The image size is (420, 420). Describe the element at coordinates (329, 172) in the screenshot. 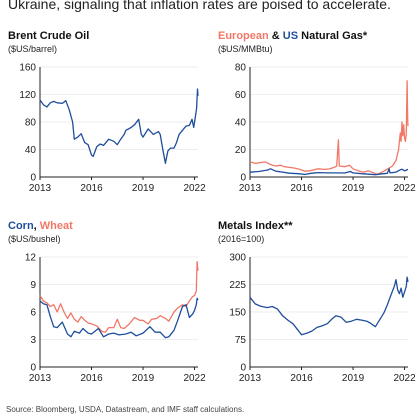

I see `series-line-us` at that location.